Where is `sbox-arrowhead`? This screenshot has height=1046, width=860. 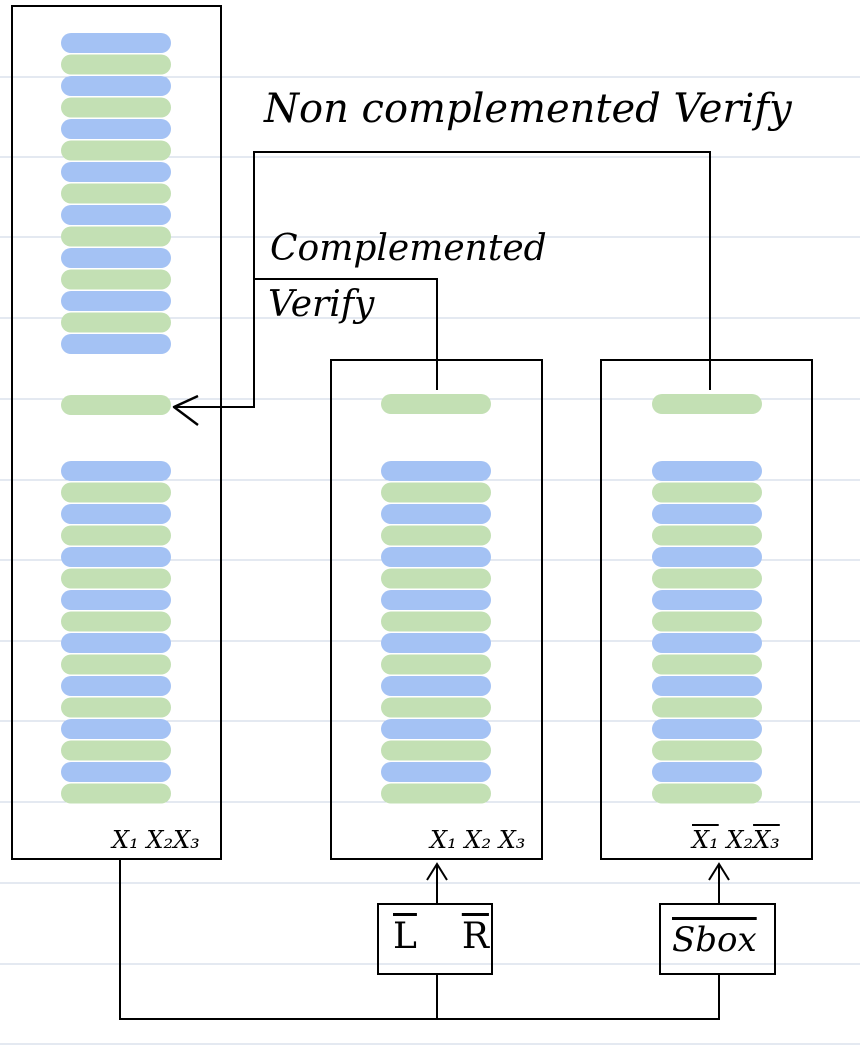
sbox-arrowhead is located at coordinates (719, 871).